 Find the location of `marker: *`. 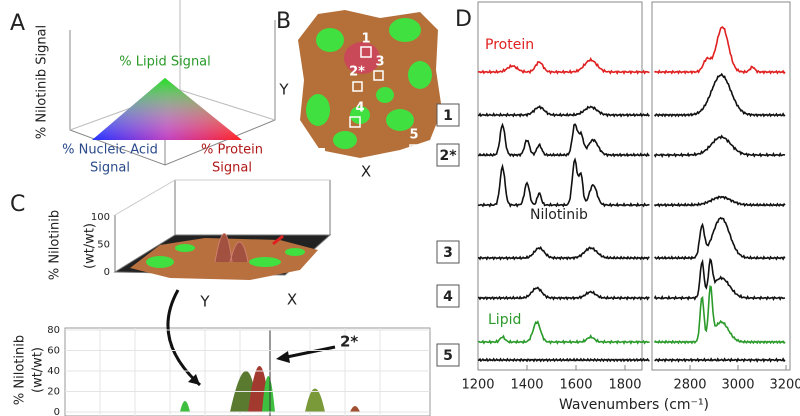

marker: * is located at coordinates (294, 231).